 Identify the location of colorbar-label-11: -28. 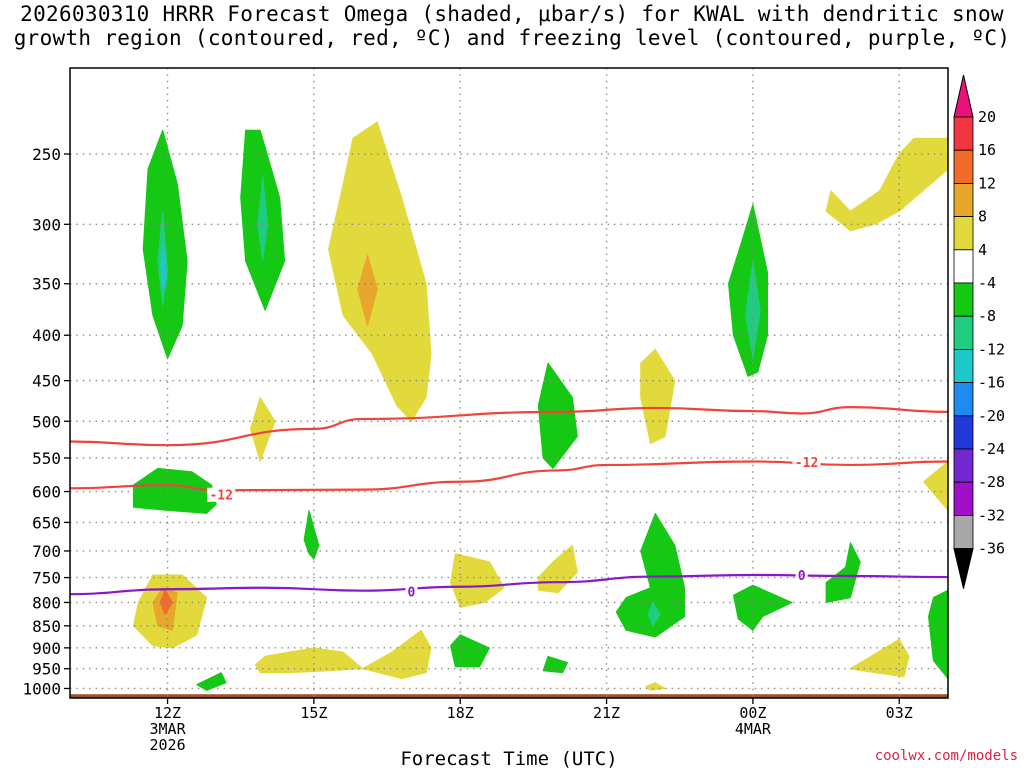
(991, 482).